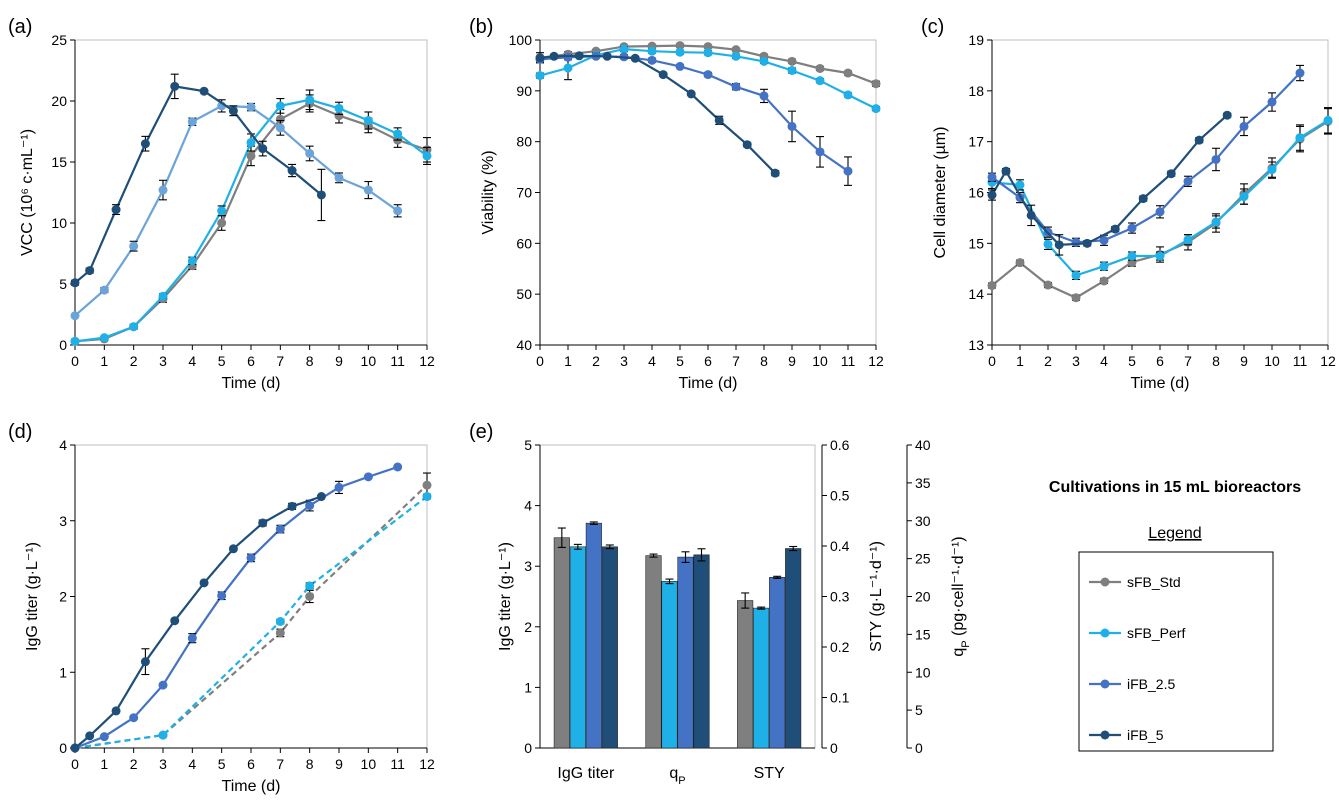 The width and height of the screenshot is (1339, 802). What do you see at coordinates (59, 223) in the screenshot?
I see `y-tick-label: 10` at bounding box center [59, 223].